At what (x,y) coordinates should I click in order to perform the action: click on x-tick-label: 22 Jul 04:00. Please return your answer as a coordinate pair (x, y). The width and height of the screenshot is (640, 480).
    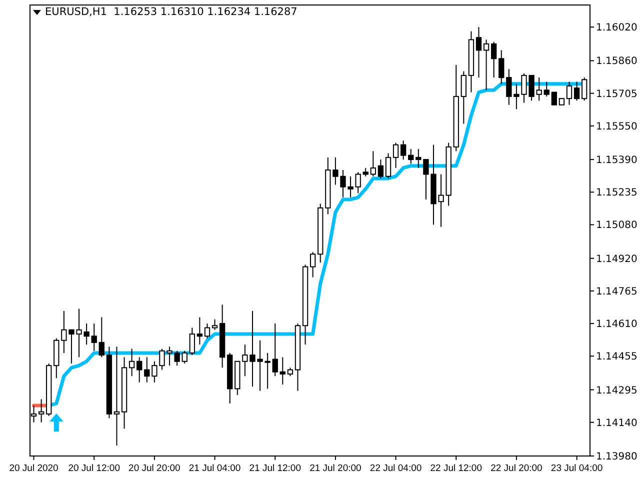
    Looking at the image, I should click on (396, 468).